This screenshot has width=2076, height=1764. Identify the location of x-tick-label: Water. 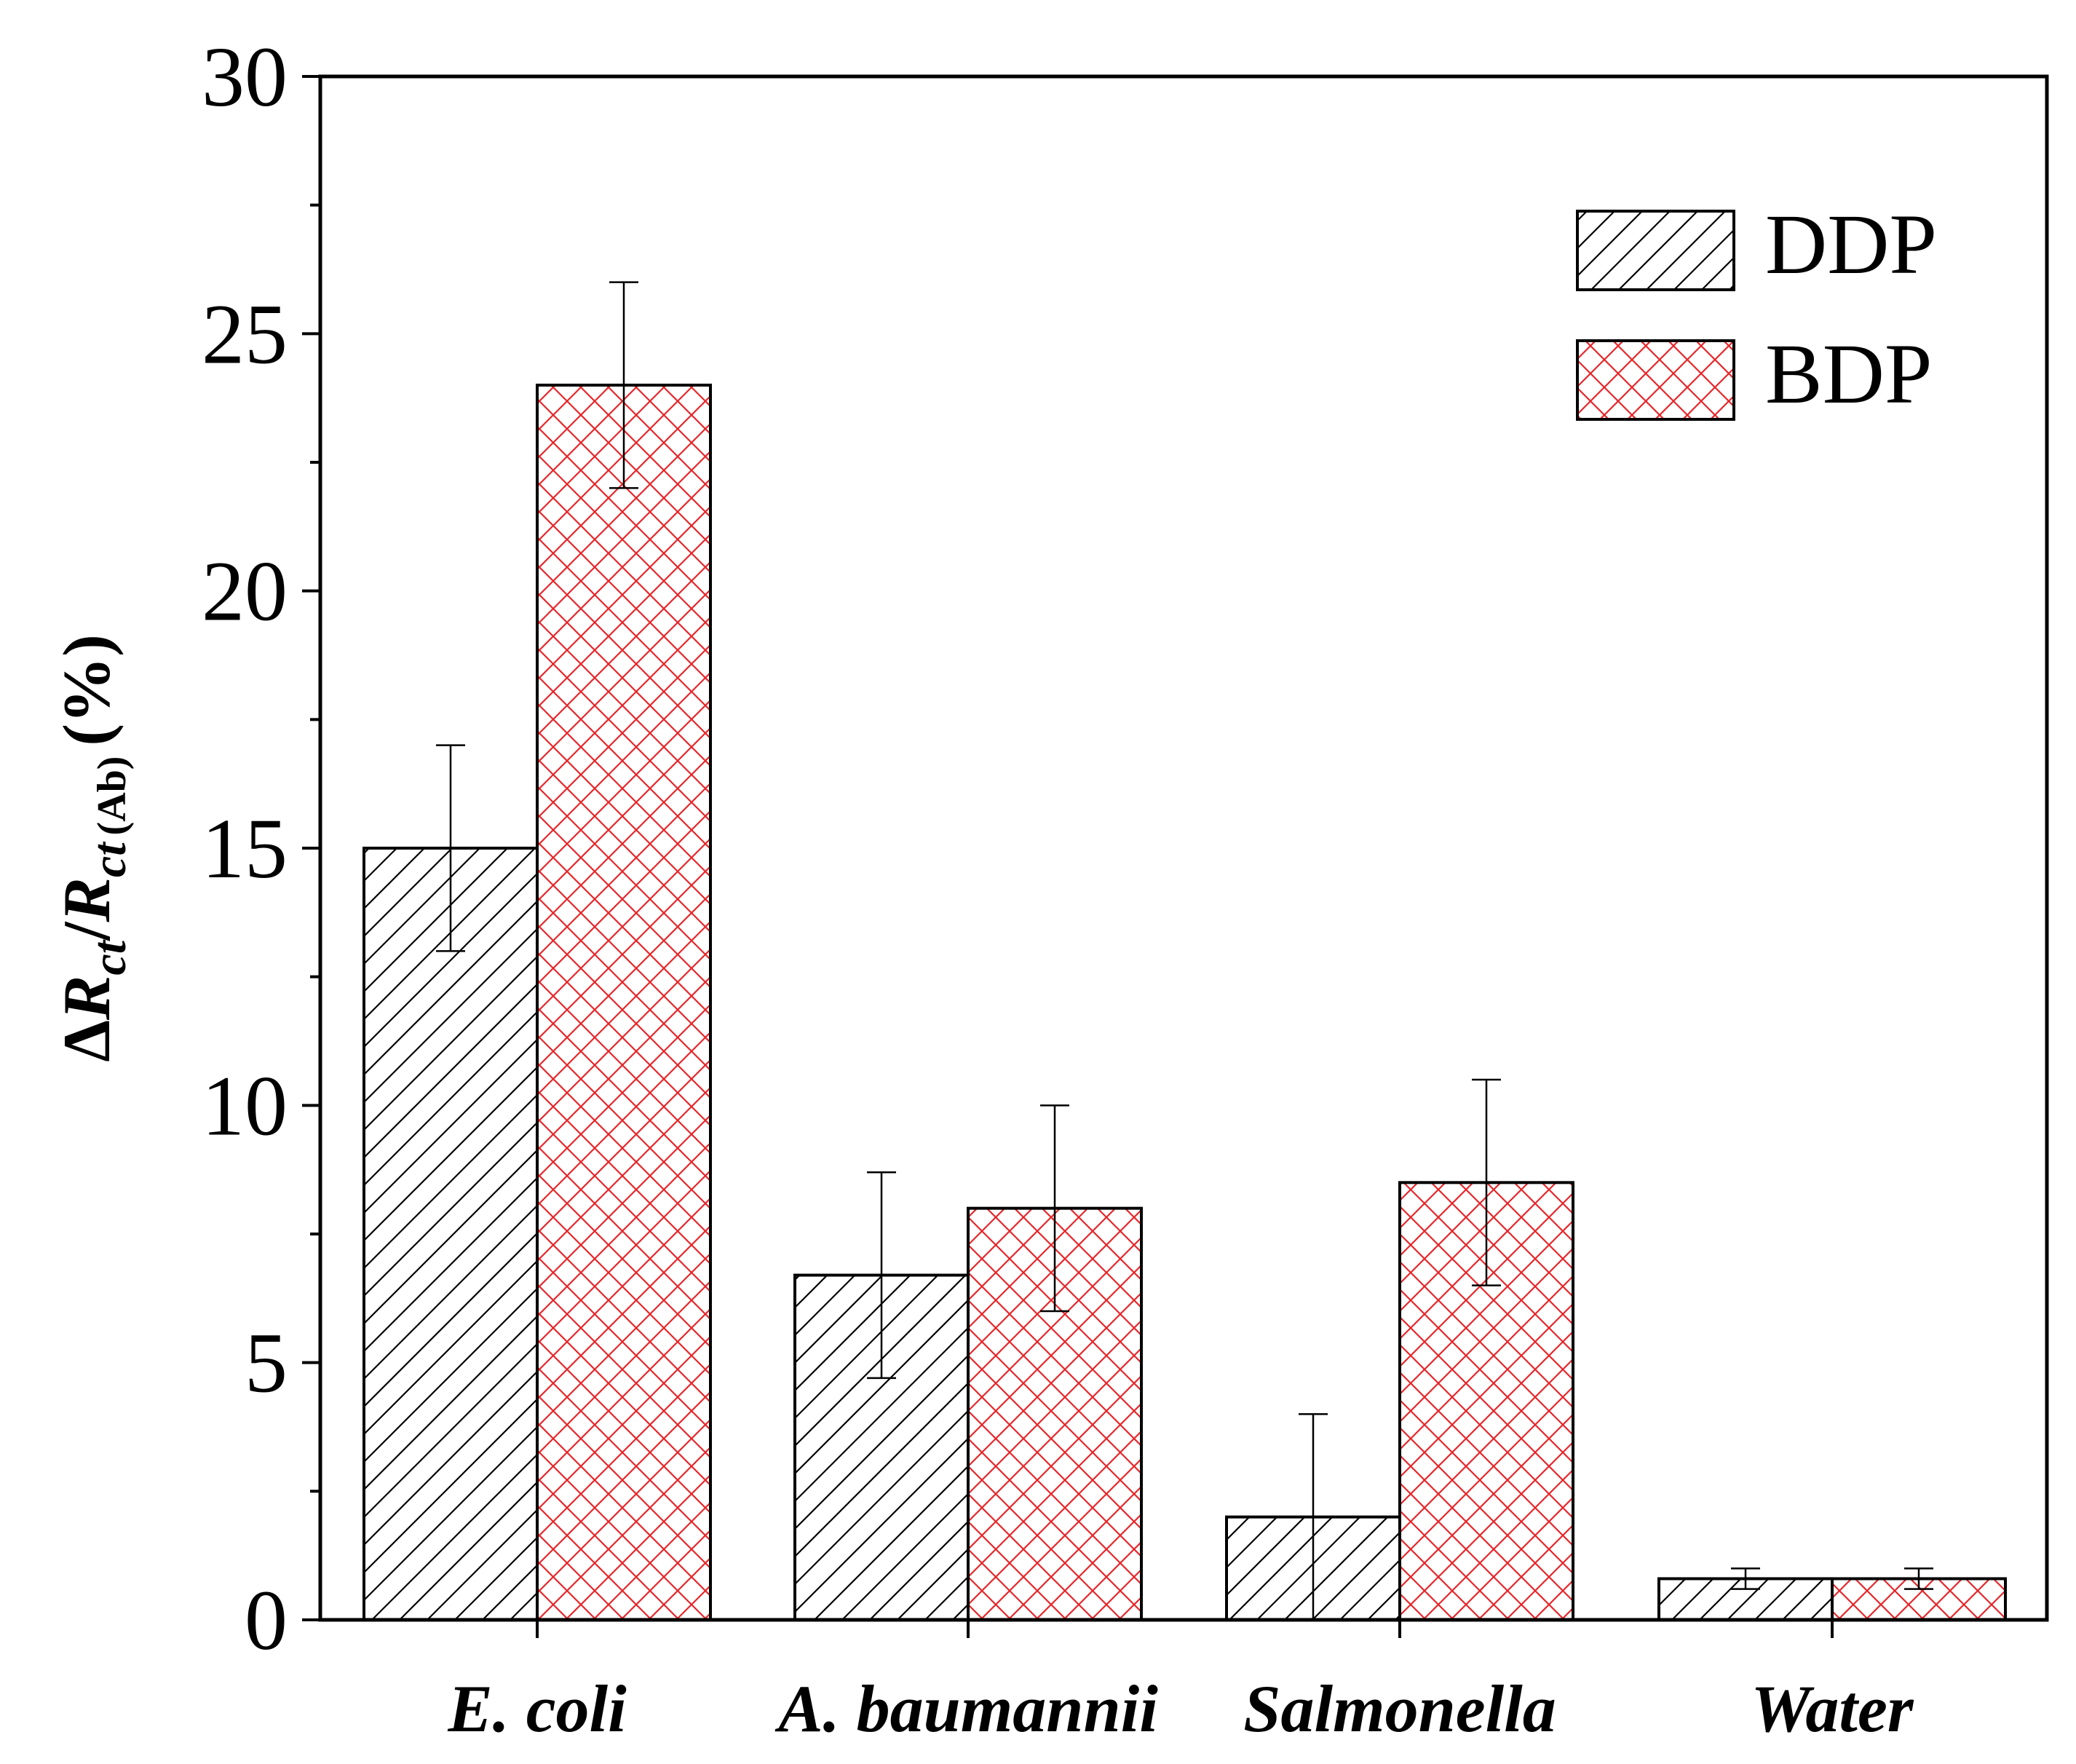
(1832, 1709).